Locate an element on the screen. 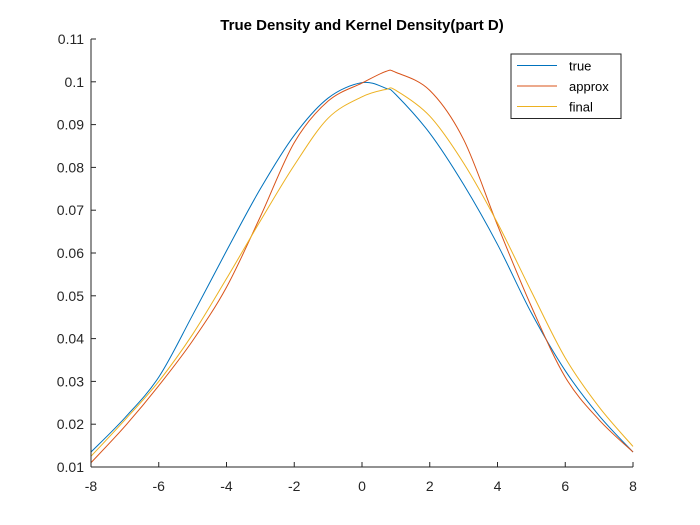 The width and height of the screenshot is (700, 525). legend-label-true: true is located at coordinates (580, 66).